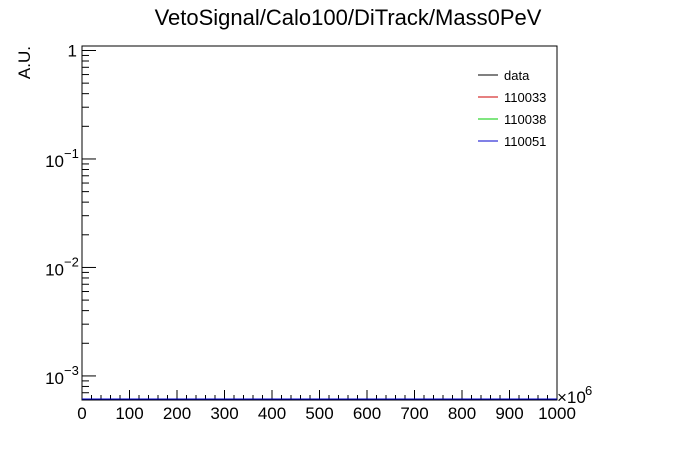 The height and width of the screenshot is (472, 696). I want to click on x-tick-label: 0, so click(81, 413).